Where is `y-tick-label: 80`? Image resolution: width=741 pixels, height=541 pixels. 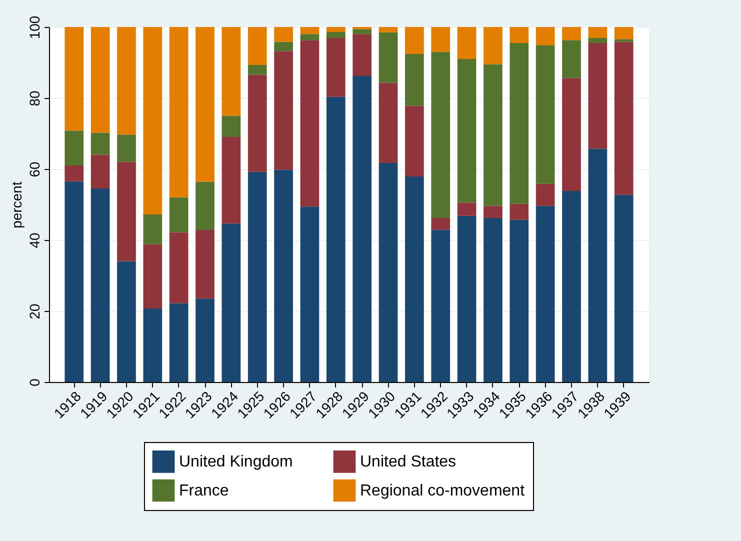 y-tick-label: 80 is located at coordinates (34, 98).